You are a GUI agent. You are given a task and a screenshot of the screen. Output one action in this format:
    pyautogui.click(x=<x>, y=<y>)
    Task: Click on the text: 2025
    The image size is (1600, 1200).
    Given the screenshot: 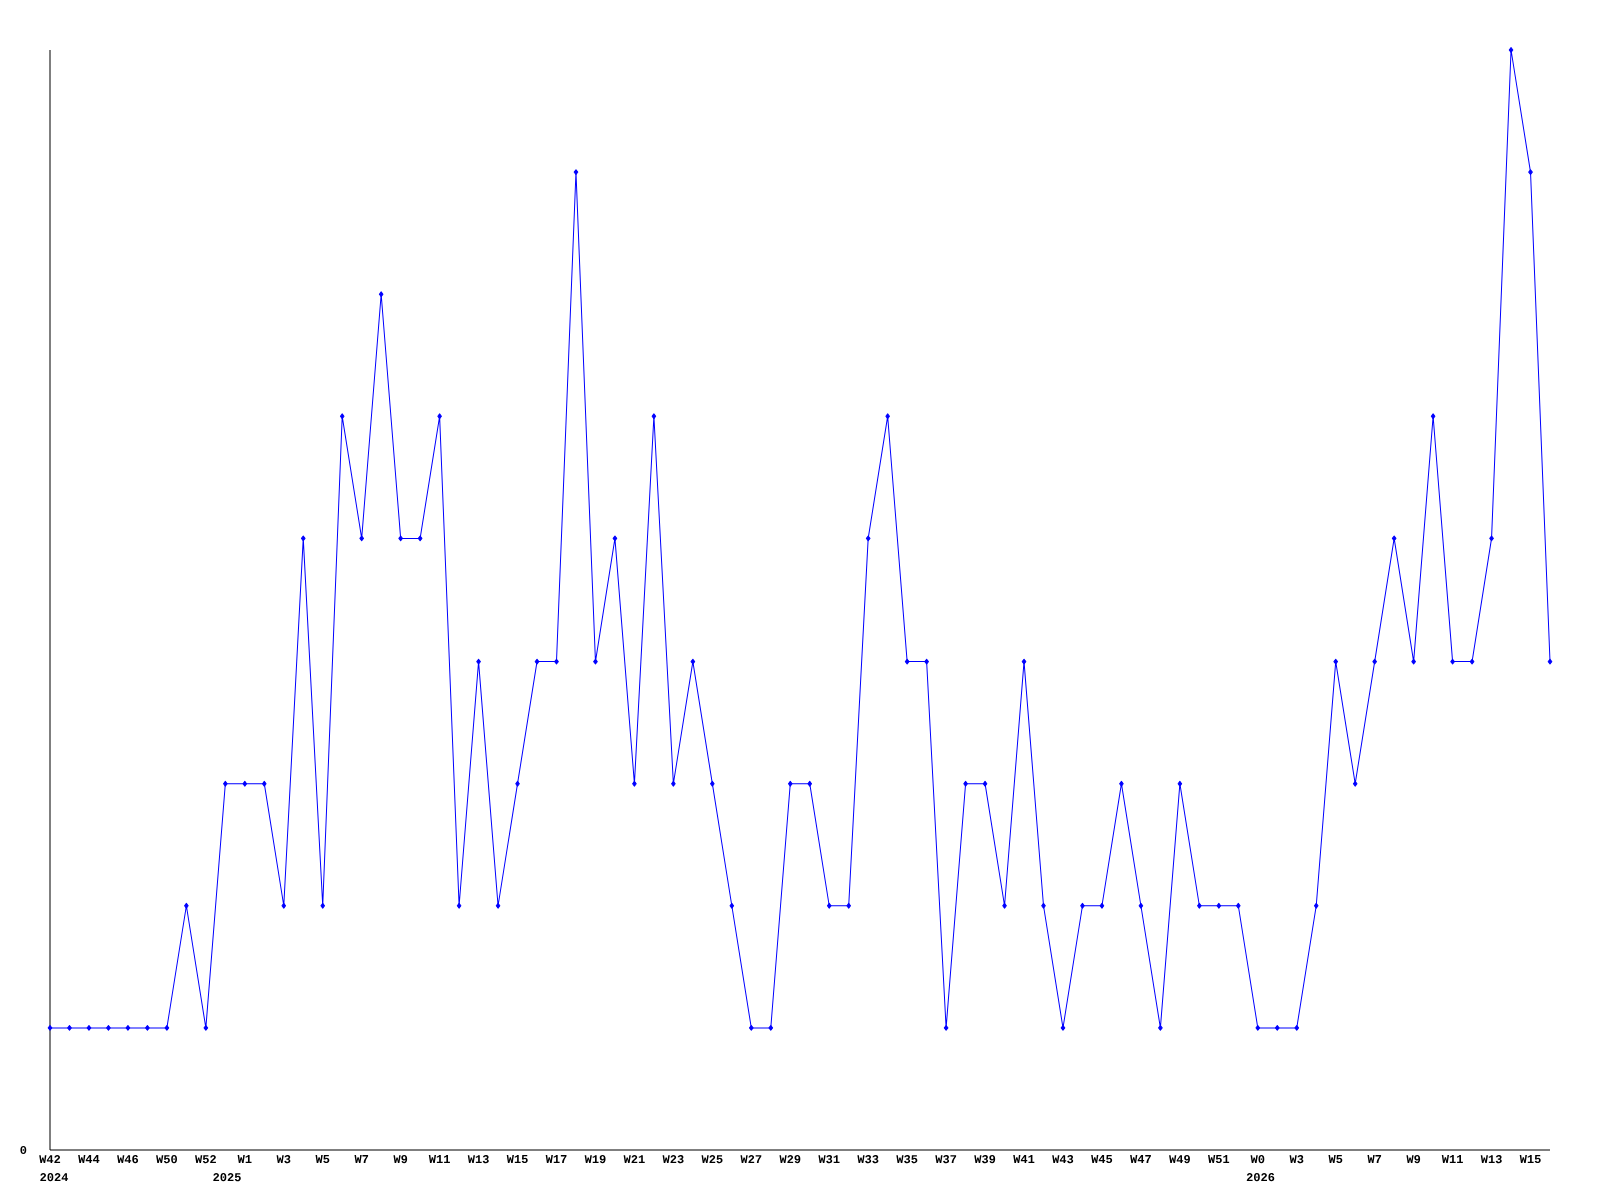 What is the action you would take?
    pyautogui.click(x=227, y=1177)
    